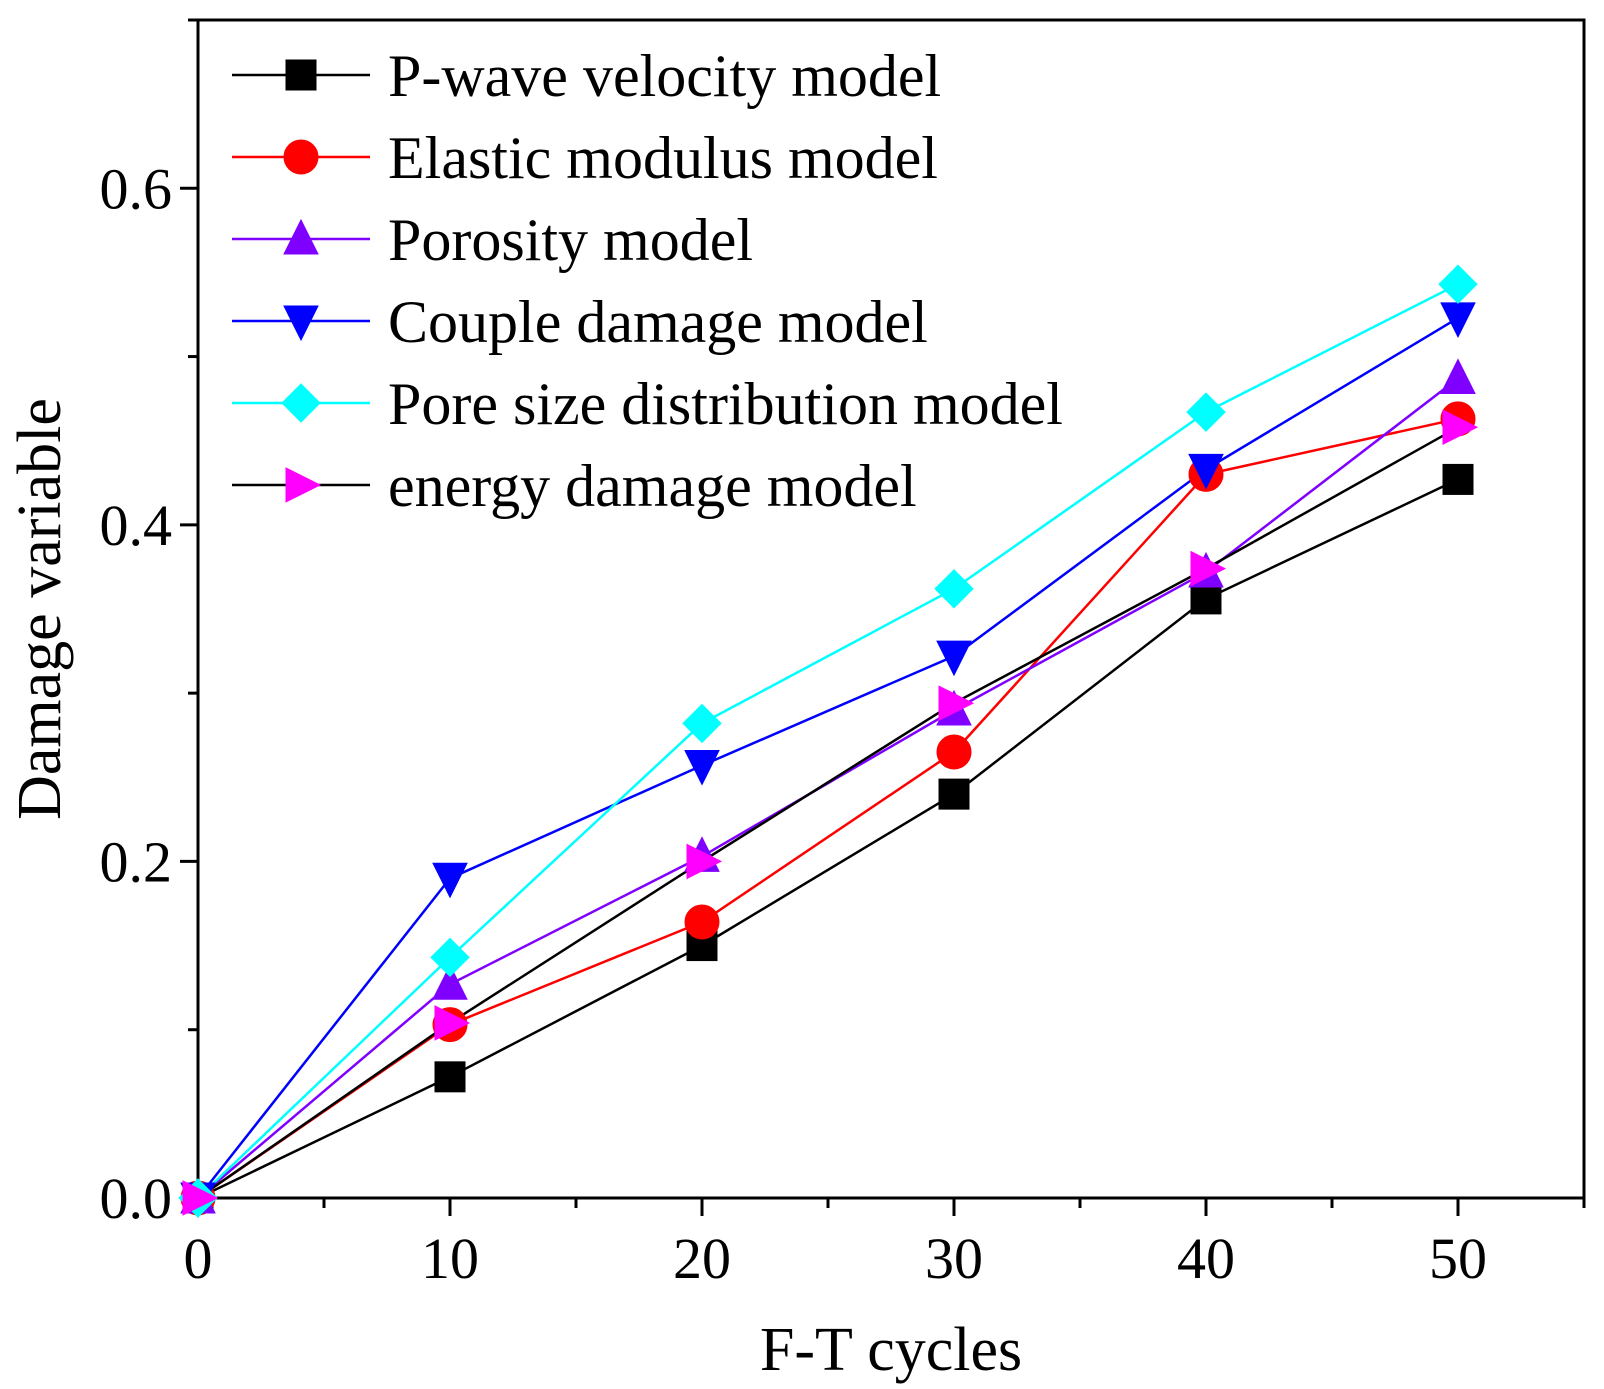 The image size is (1604, 1389). I want to click on legend-label: Porosity model, so click(570, 240).